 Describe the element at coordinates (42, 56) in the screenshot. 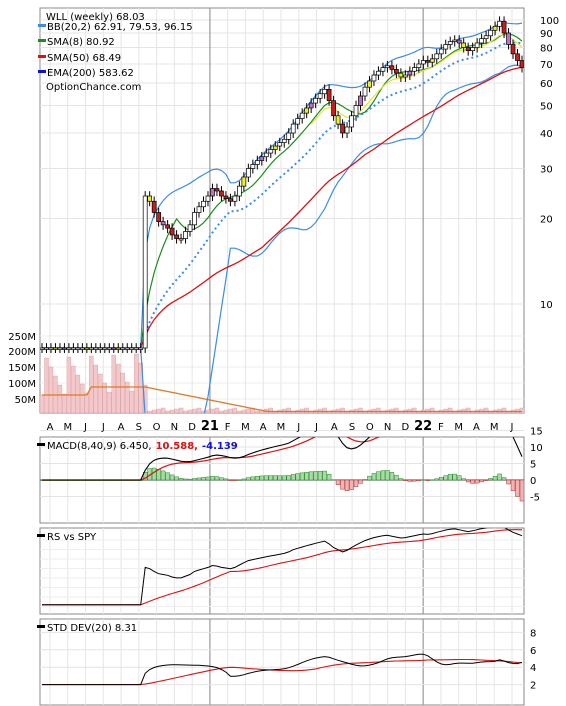

I see `legend-swatch-sma50` at that location.